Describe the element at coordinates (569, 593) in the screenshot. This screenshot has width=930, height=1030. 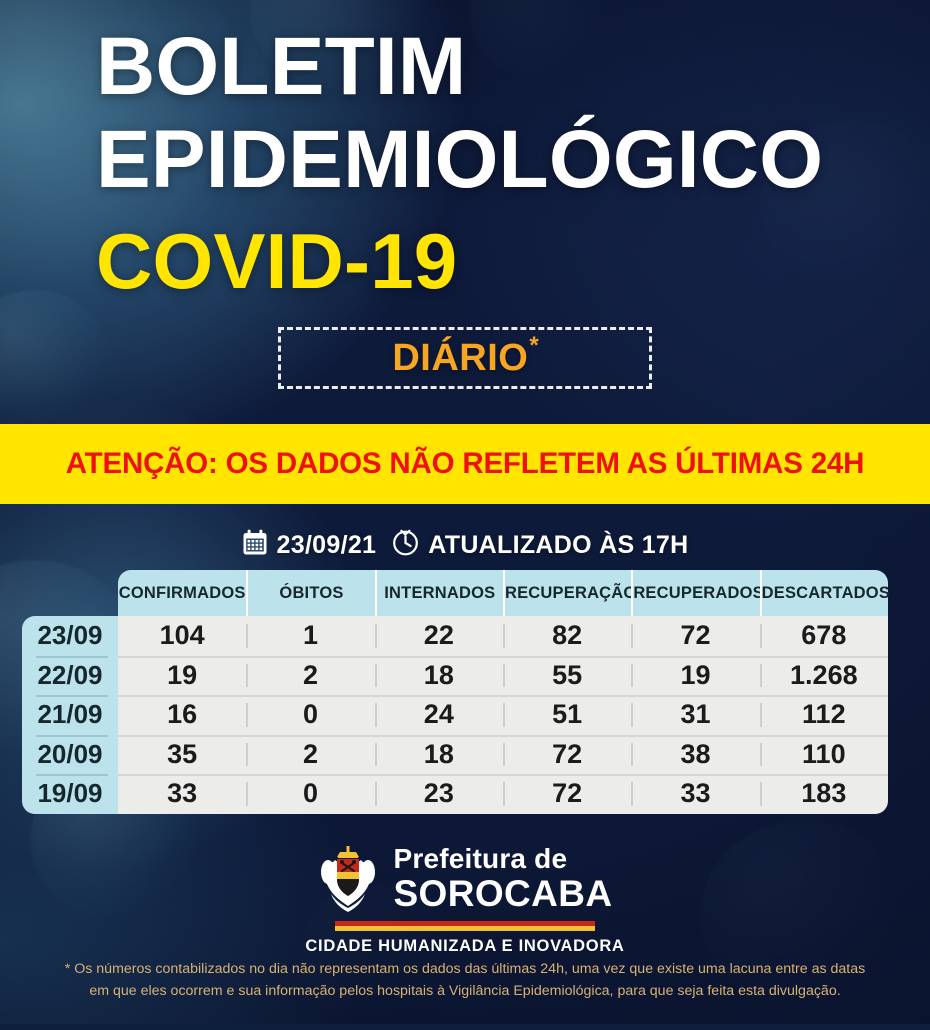
I see `column-header-recuperacao: RECUPERAÇÃO` at that location.